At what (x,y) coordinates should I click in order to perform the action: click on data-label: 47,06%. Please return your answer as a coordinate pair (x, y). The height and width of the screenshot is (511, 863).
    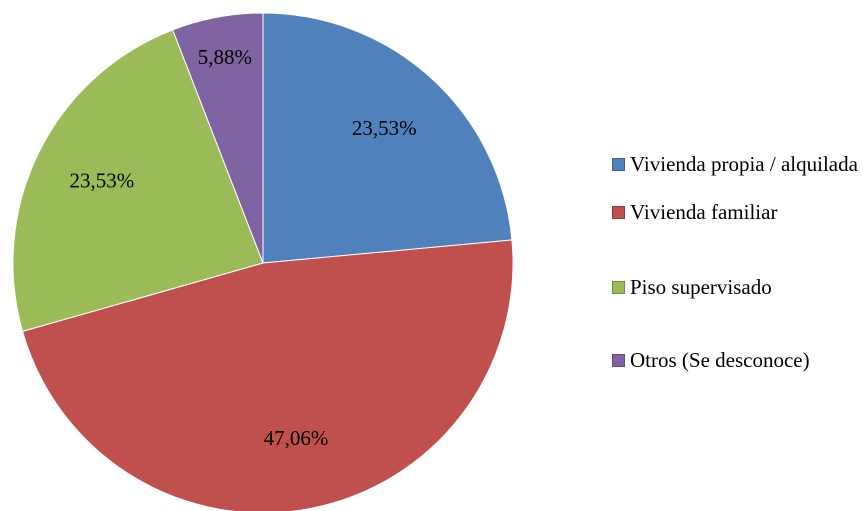
    Looking at the image, I should click on (296, 438).